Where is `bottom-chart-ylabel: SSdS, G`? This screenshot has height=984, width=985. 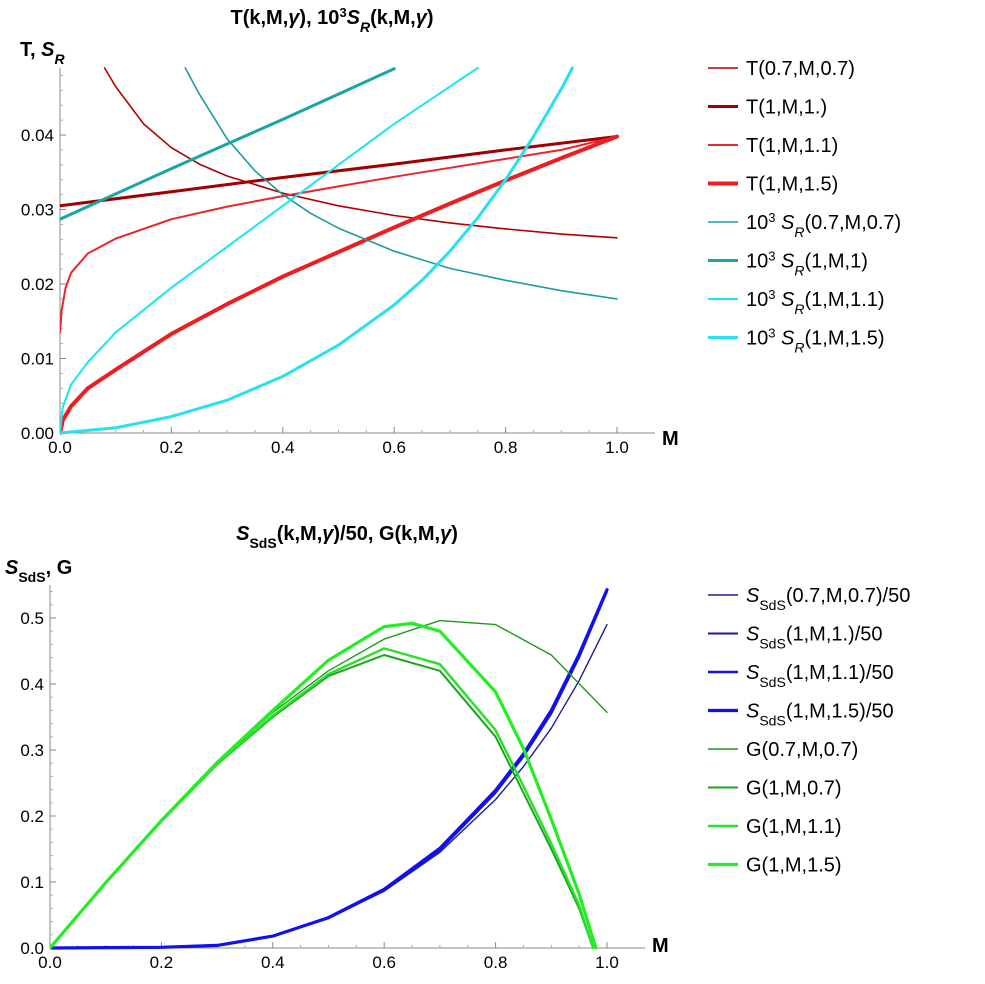
bottom-chart-ylabel: SSdS, G is located at coordinates (38, 571).